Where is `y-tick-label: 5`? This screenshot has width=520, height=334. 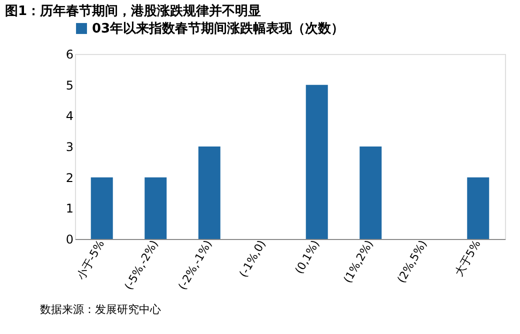 y-tick-label: 5 is located at coordinates (70, 85).